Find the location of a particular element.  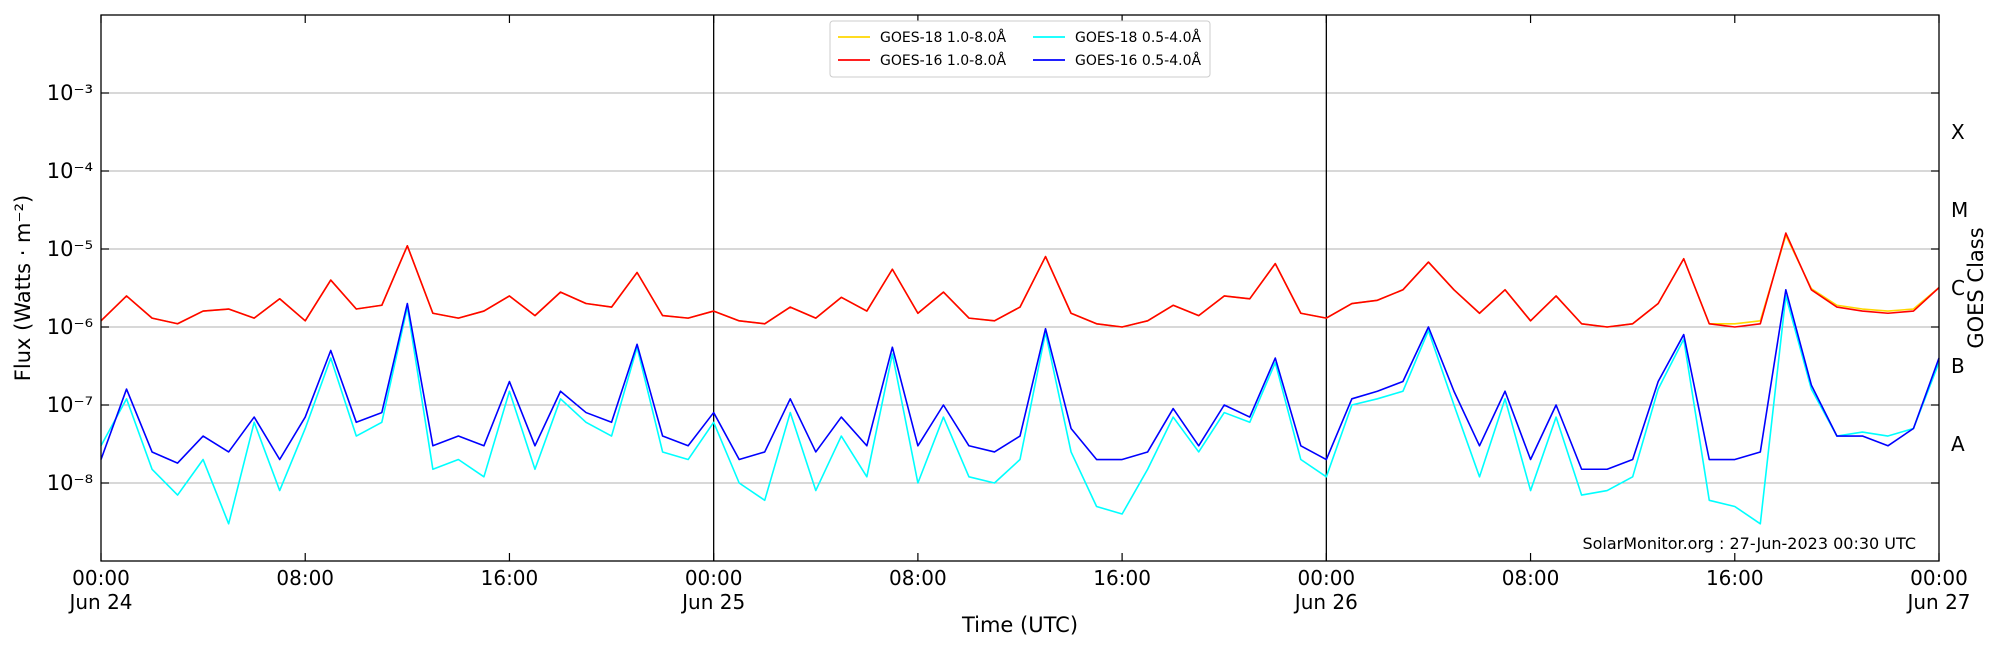

x-axis-label: Time (UTC) is located at coordinates (1019, 625).